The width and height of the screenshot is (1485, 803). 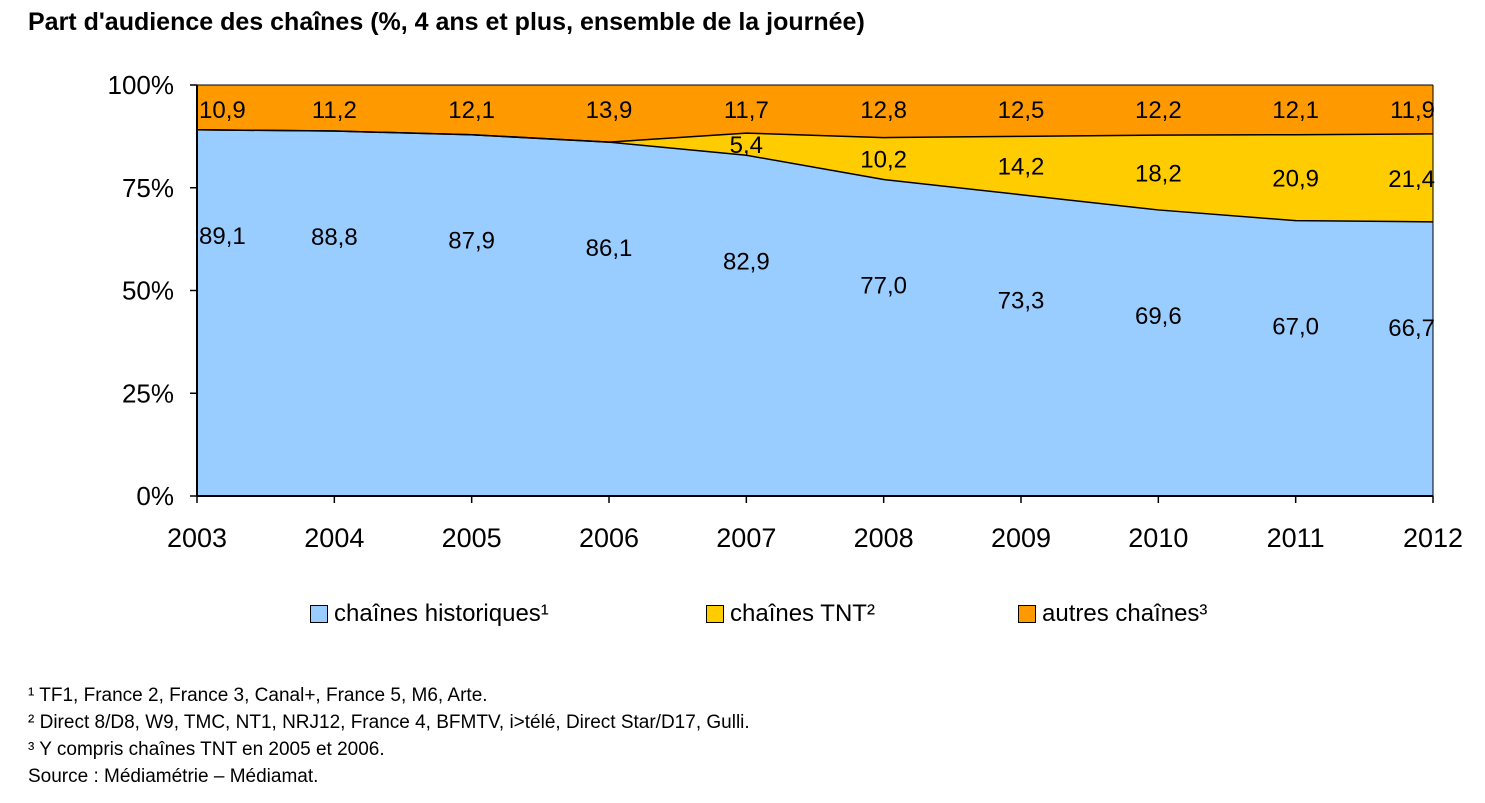 I want to click on data-label-tnt-2011: 20,9, so click(x=1295, y=179).